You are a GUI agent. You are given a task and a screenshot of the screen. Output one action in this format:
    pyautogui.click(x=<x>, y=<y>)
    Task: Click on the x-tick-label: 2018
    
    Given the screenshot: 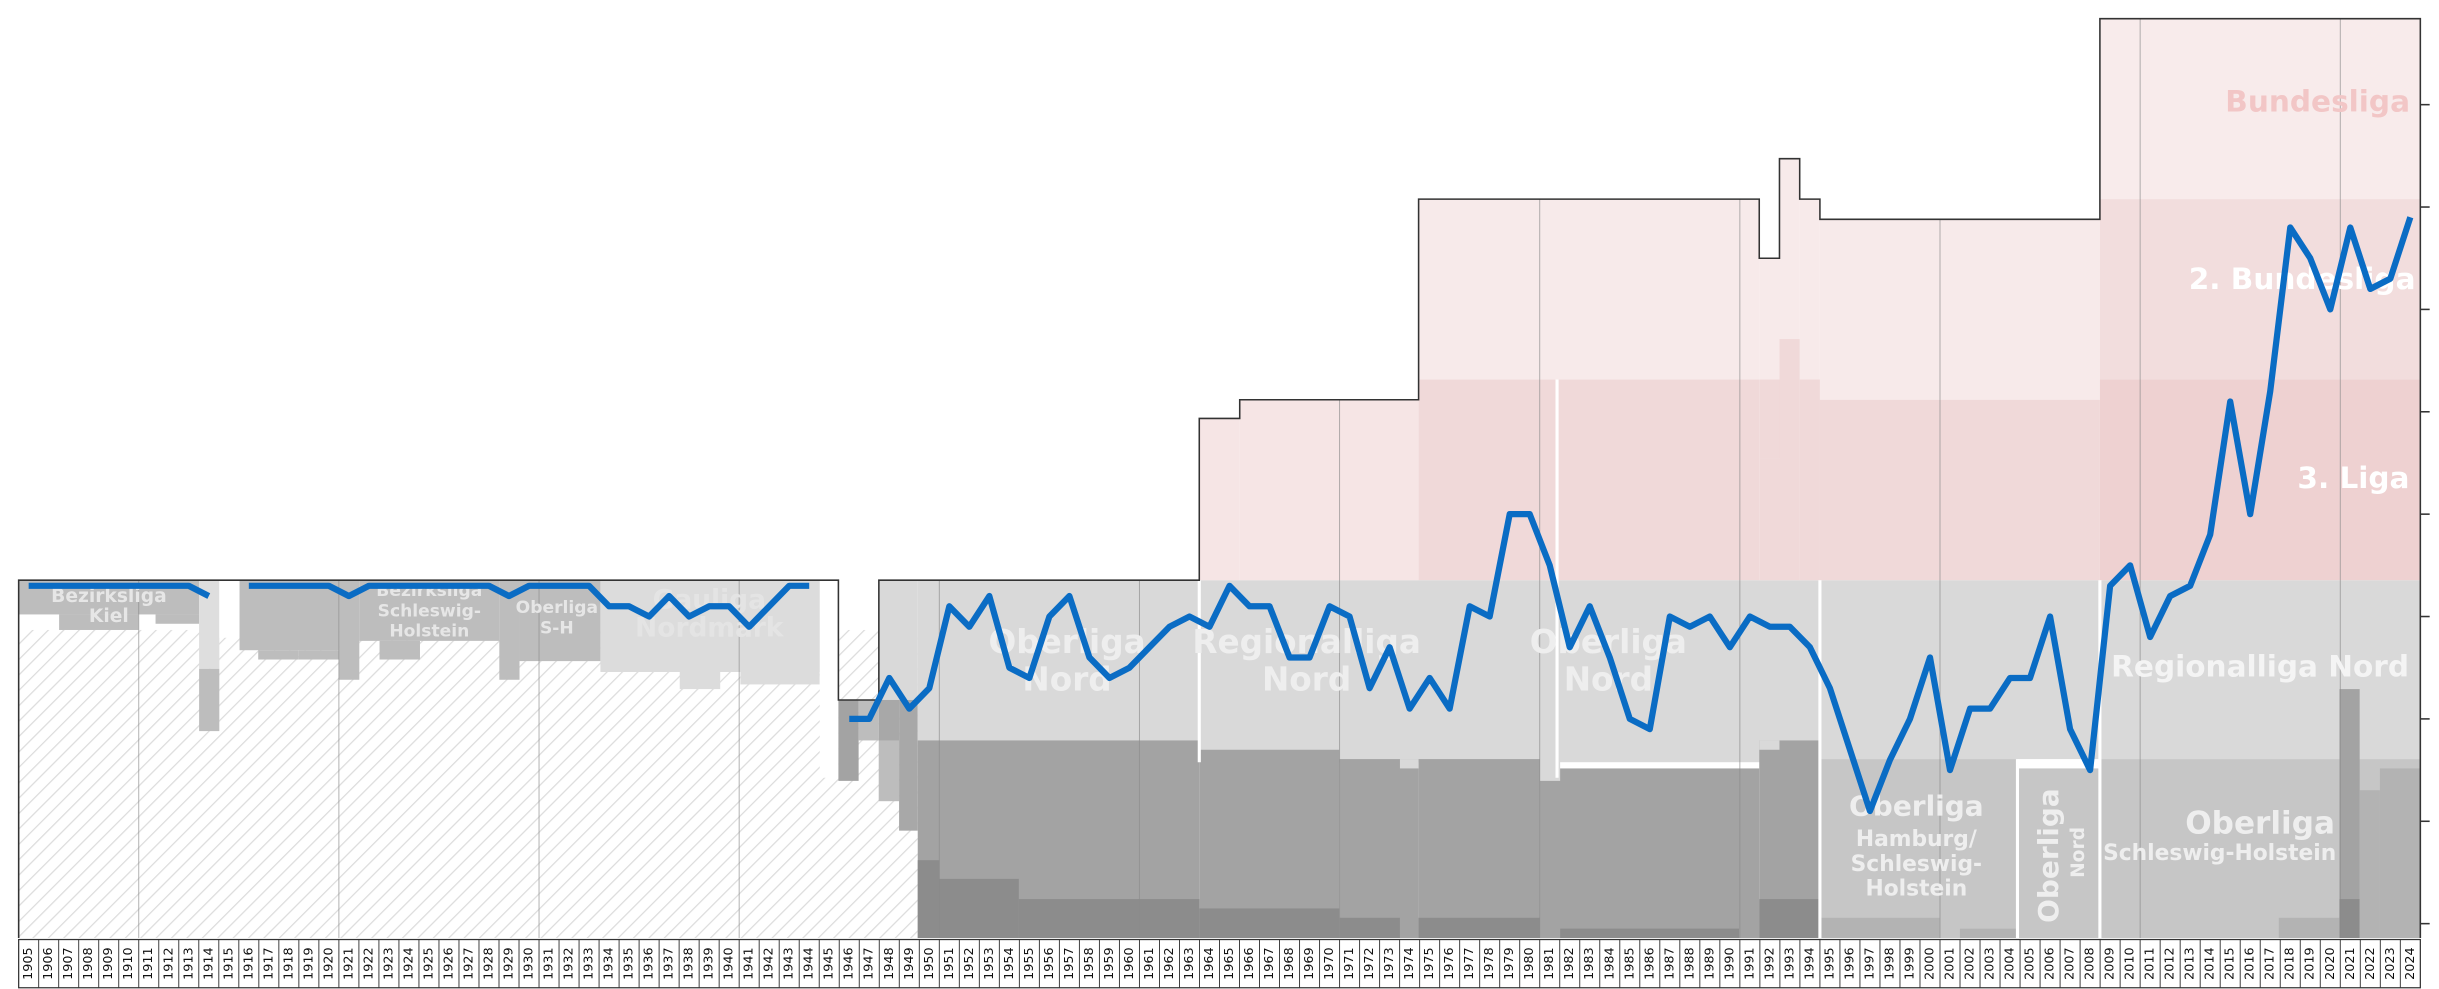 What is the action you would take?
    pyautogui.click(x=2290, y=963)
    